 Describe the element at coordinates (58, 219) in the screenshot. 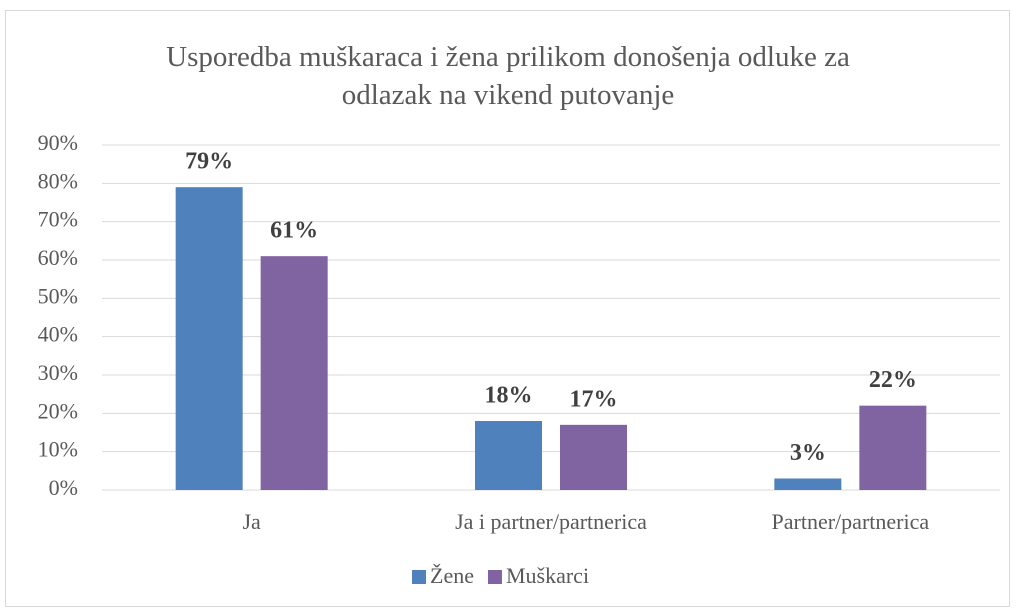

I see `y-tick-label: 70%` at that location.